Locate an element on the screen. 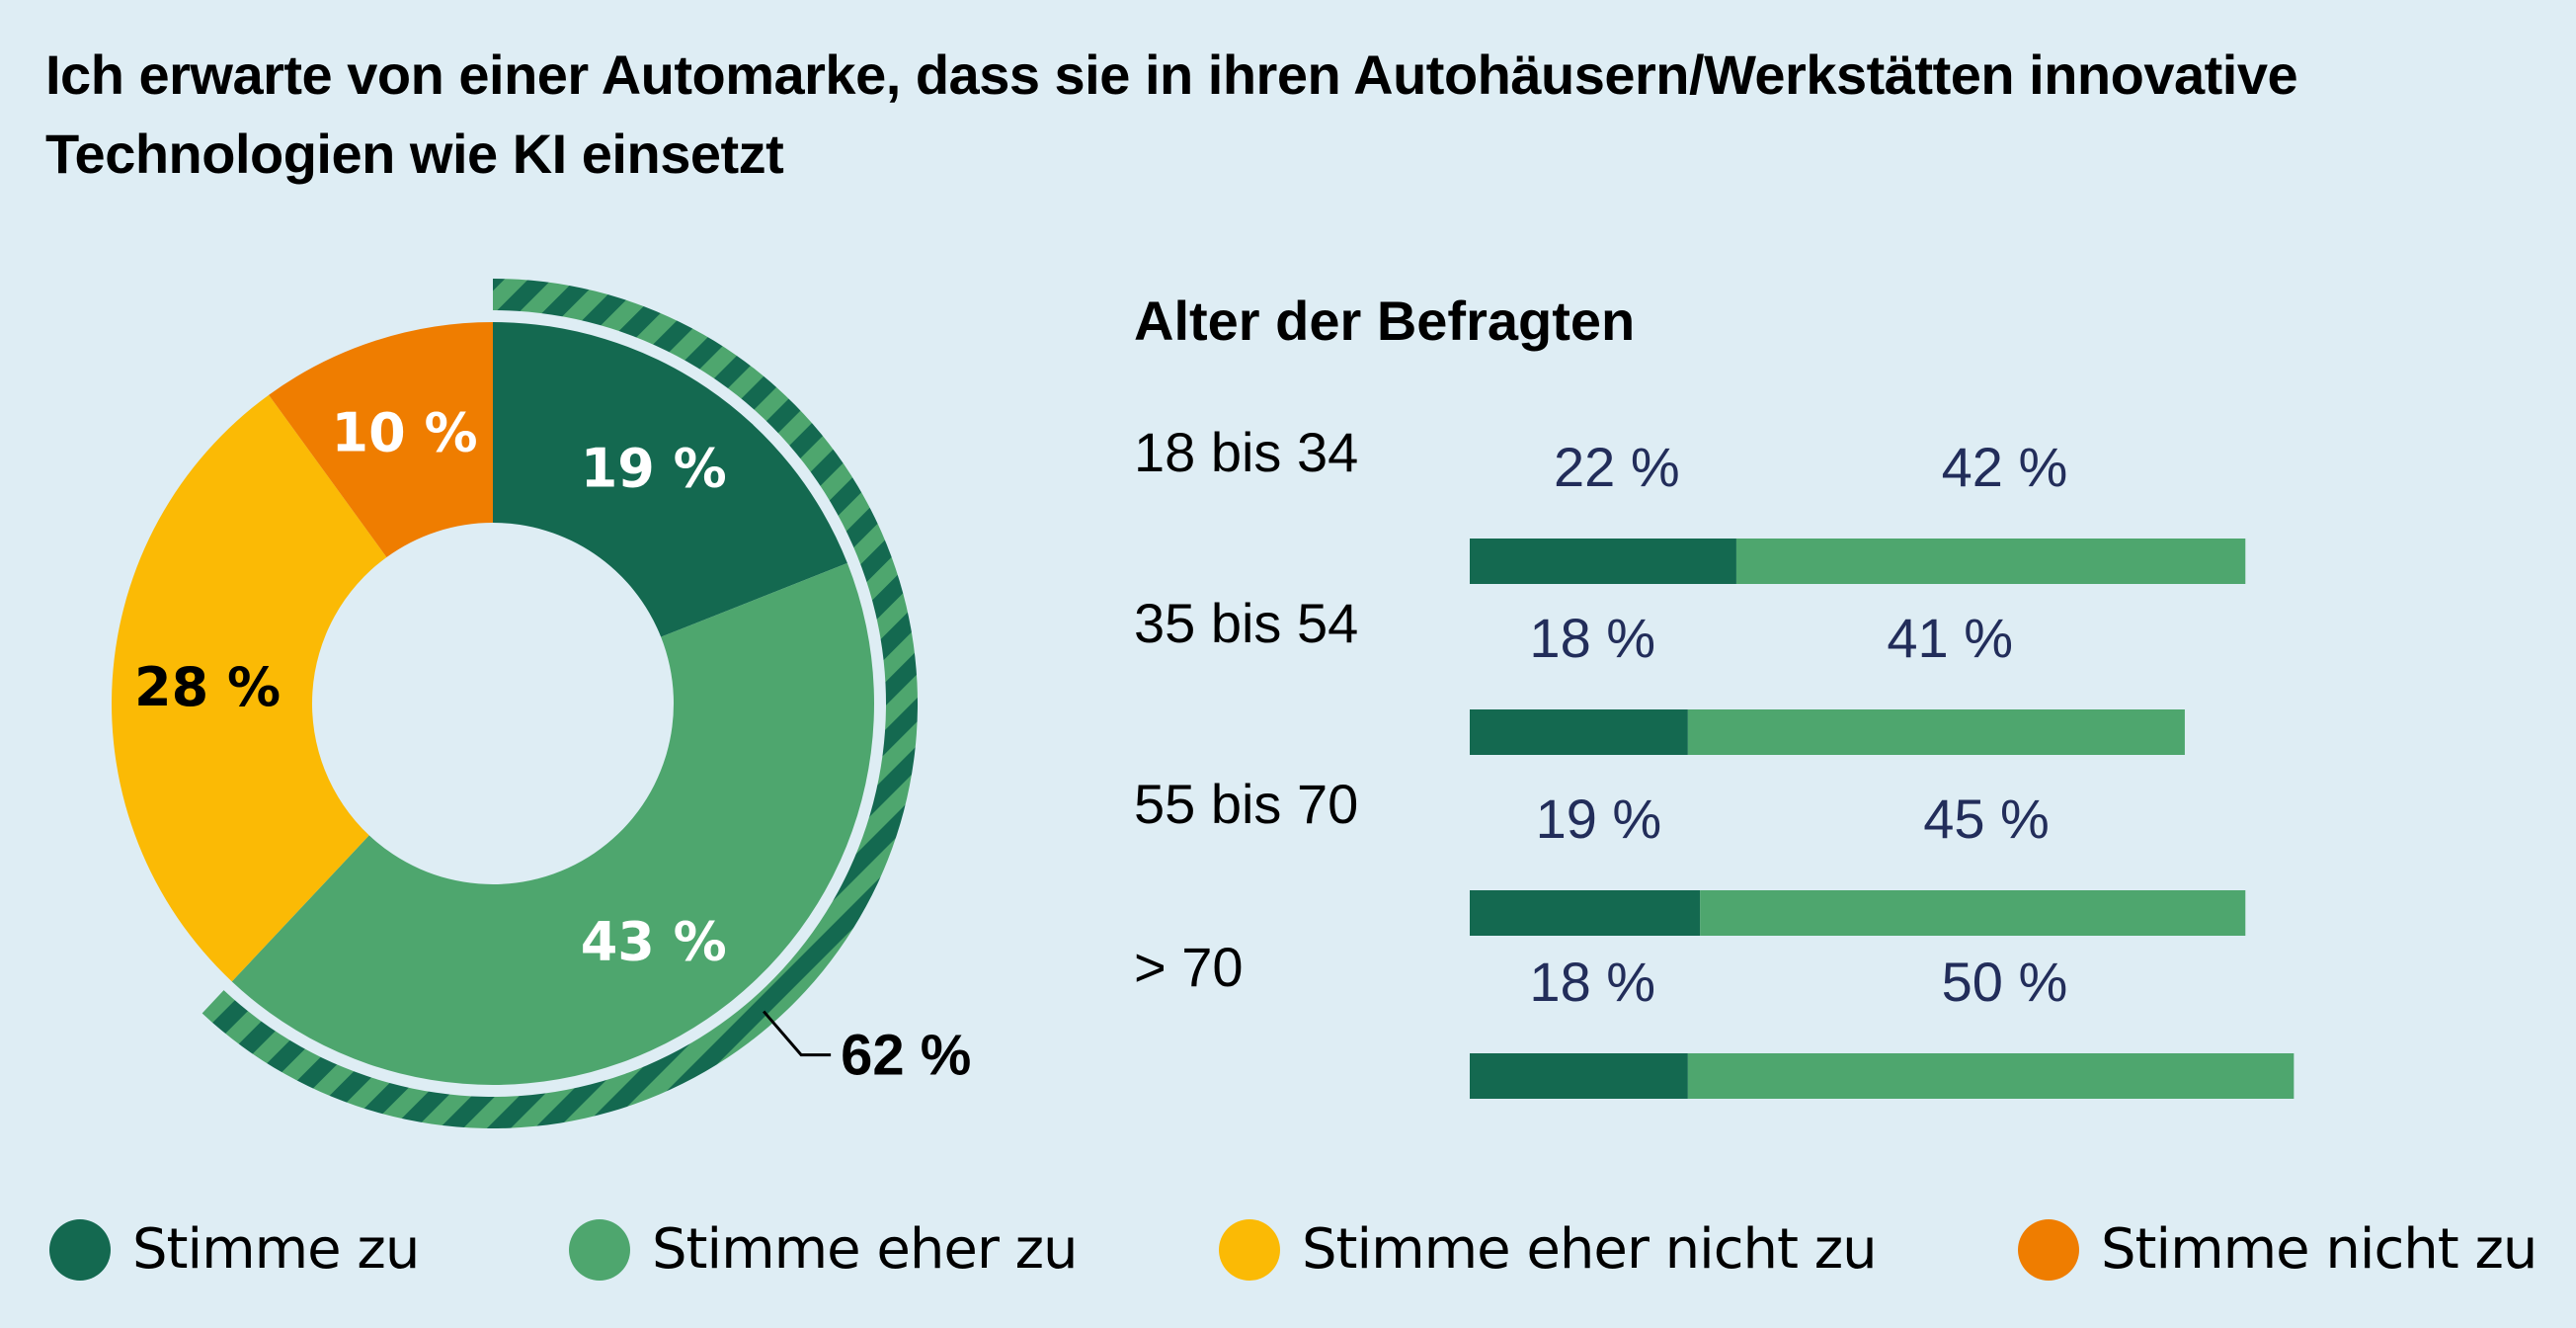  donut-label-stimme-eher-zu: 43 % is located at coordinates (654, 941).